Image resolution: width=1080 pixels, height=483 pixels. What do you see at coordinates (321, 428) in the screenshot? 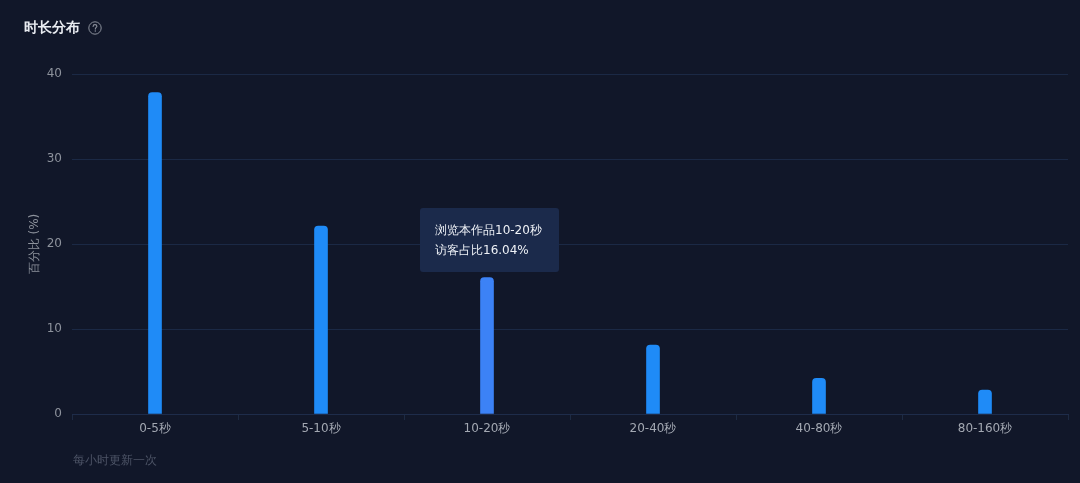
I see `x-tick-label: 5-10秒` at bounding box center [321, 428].